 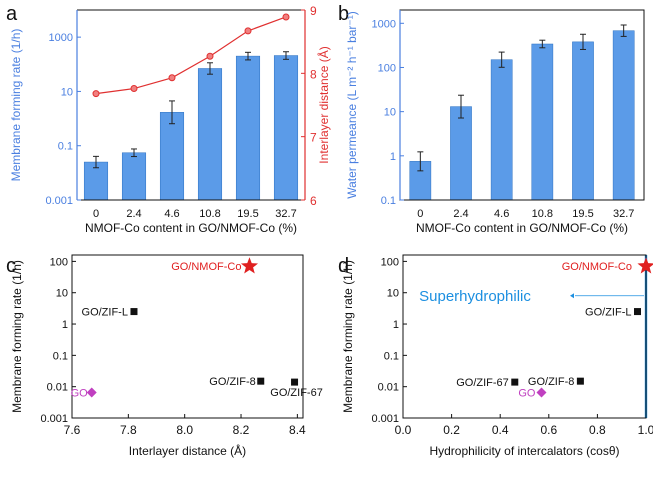 I want to click on panel-c-y-axis-title: Membrane forming rate (1/h), so click(x=17, y=336).